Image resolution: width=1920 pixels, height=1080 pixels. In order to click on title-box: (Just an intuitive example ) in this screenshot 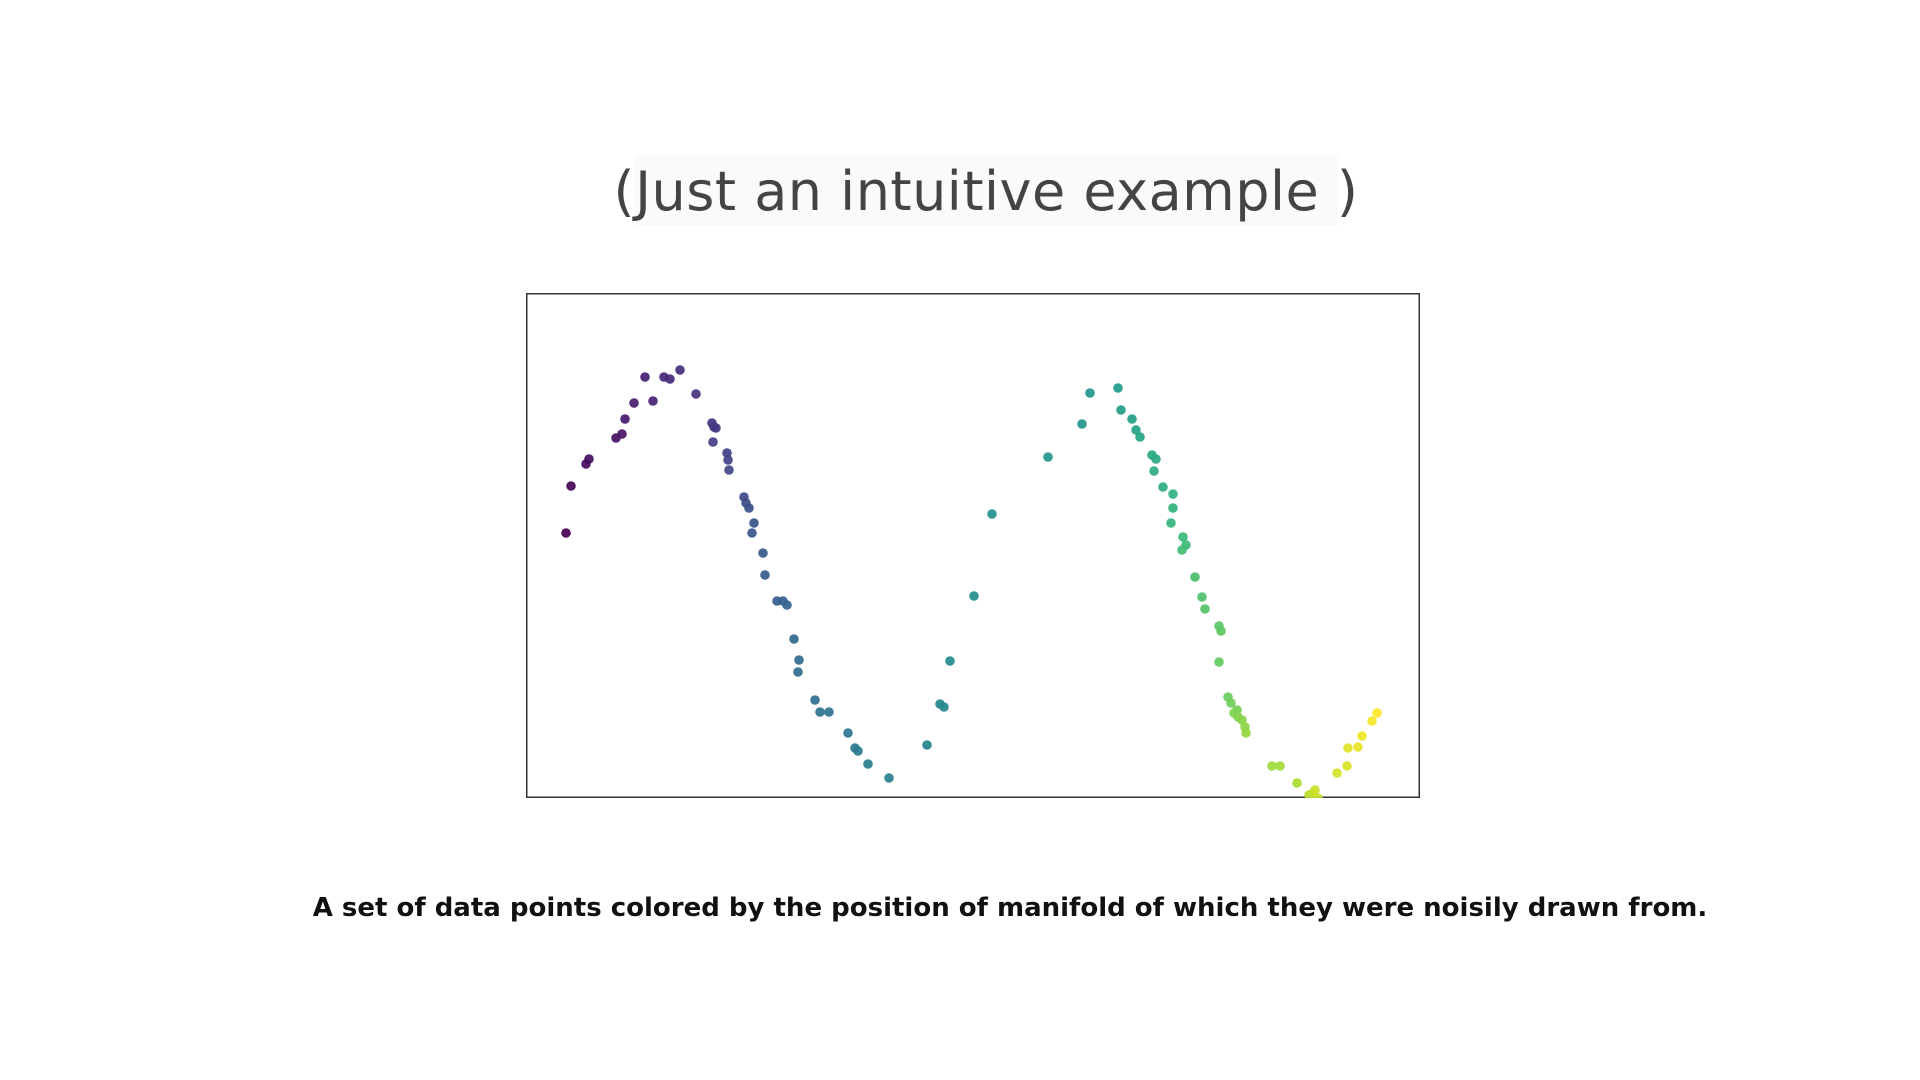, I will do `click(986, 191)`.